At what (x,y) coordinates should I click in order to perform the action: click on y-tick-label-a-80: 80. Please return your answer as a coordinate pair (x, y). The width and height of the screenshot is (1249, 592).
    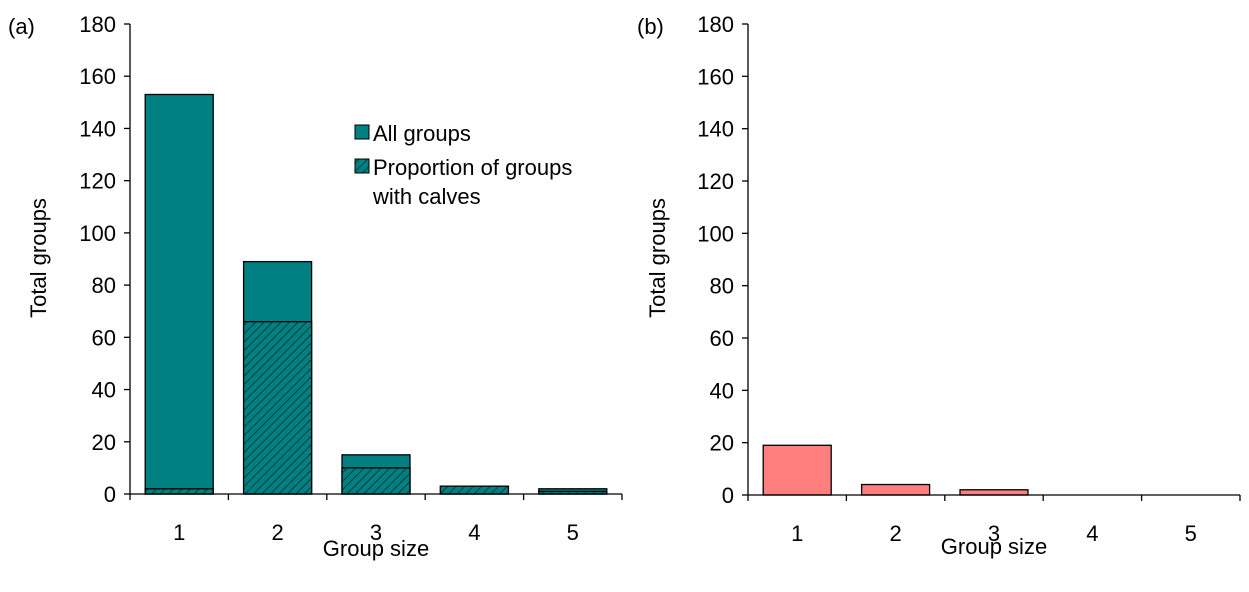
    Looking at the image, I should click on (104, 285).